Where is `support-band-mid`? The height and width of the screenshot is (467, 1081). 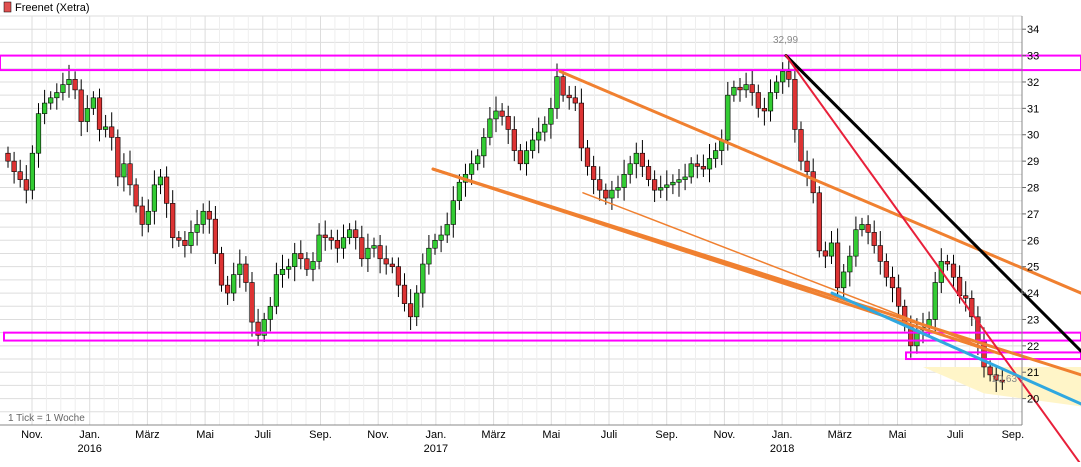 support-band-mid is located at coordinates (542, 336).